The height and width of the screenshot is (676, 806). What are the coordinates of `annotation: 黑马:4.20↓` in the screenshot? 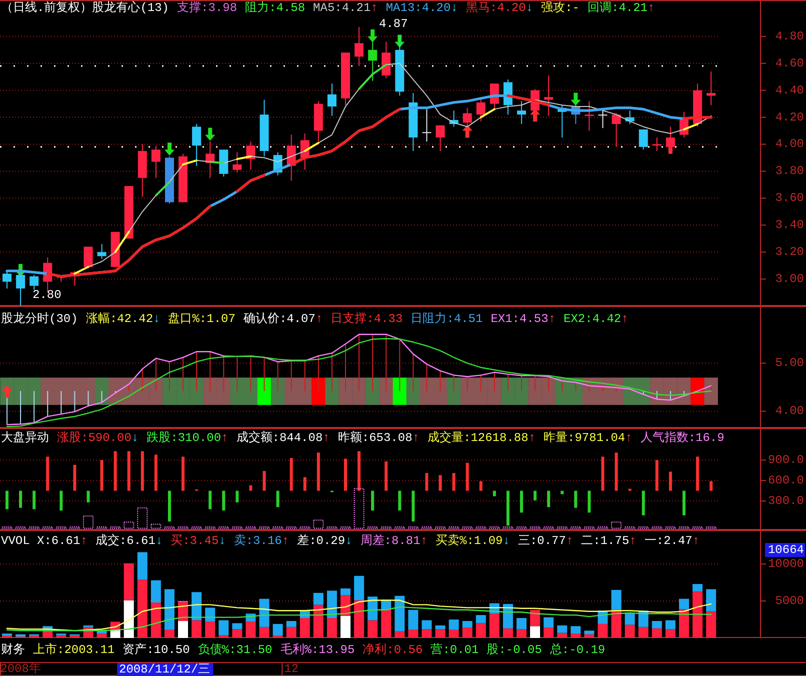 It's located at (500, 8).